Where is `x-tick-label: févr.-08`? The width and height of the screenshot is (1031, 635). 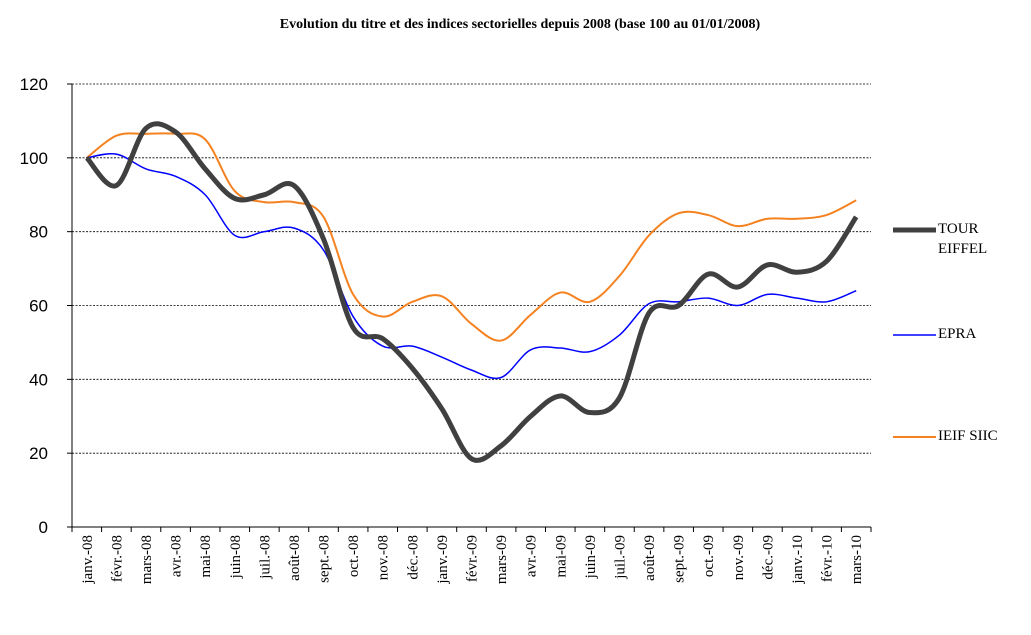 x-tick-label: févr.-08 is located at coordinates (117, 558).